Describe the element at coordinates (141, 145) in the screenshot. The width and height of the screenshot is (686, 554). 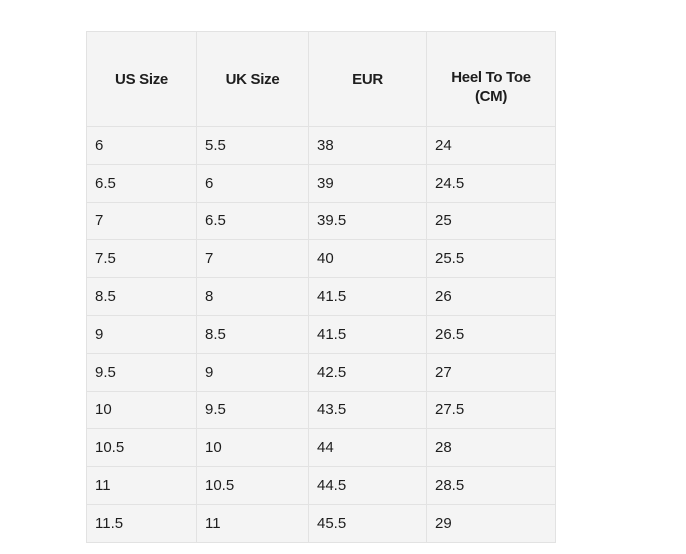
I see `cell-us-size: 6` at that location.